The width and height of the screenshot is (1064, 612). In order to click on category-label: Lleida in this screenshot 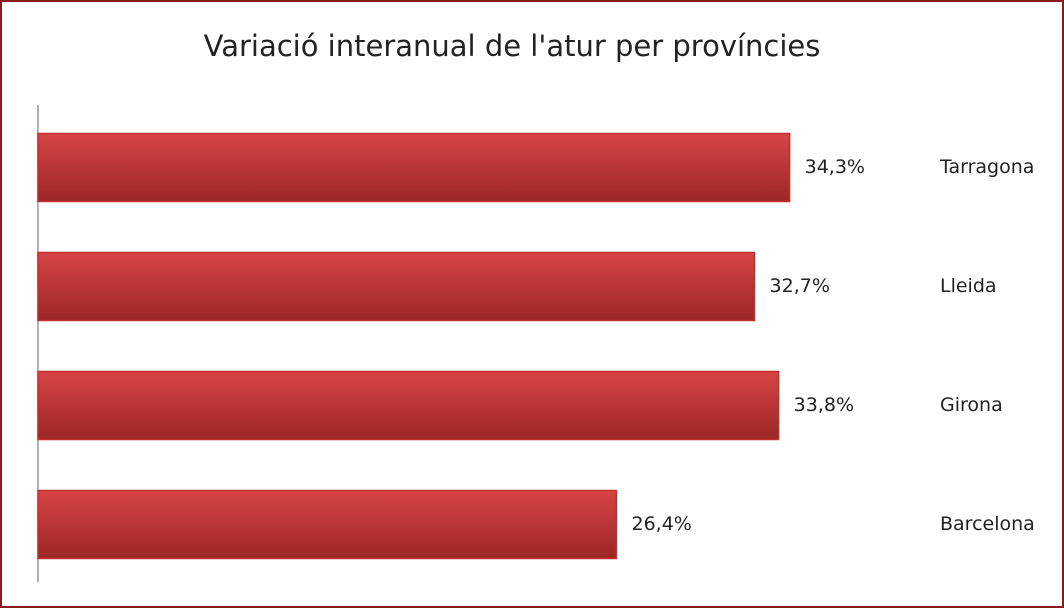, I will do `click(968, 286)`.